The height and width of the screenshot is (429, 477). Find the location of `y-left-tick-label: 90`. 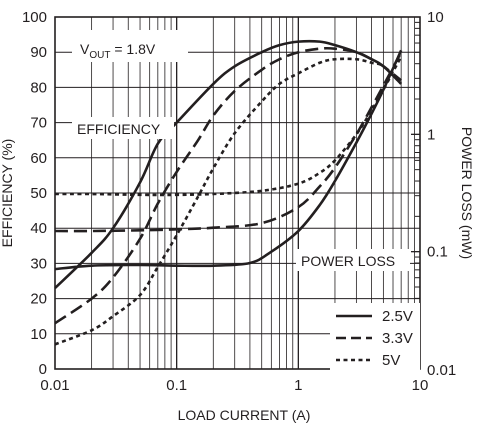

y-left-tick-label: 90 is located at coordinates (38, 52).